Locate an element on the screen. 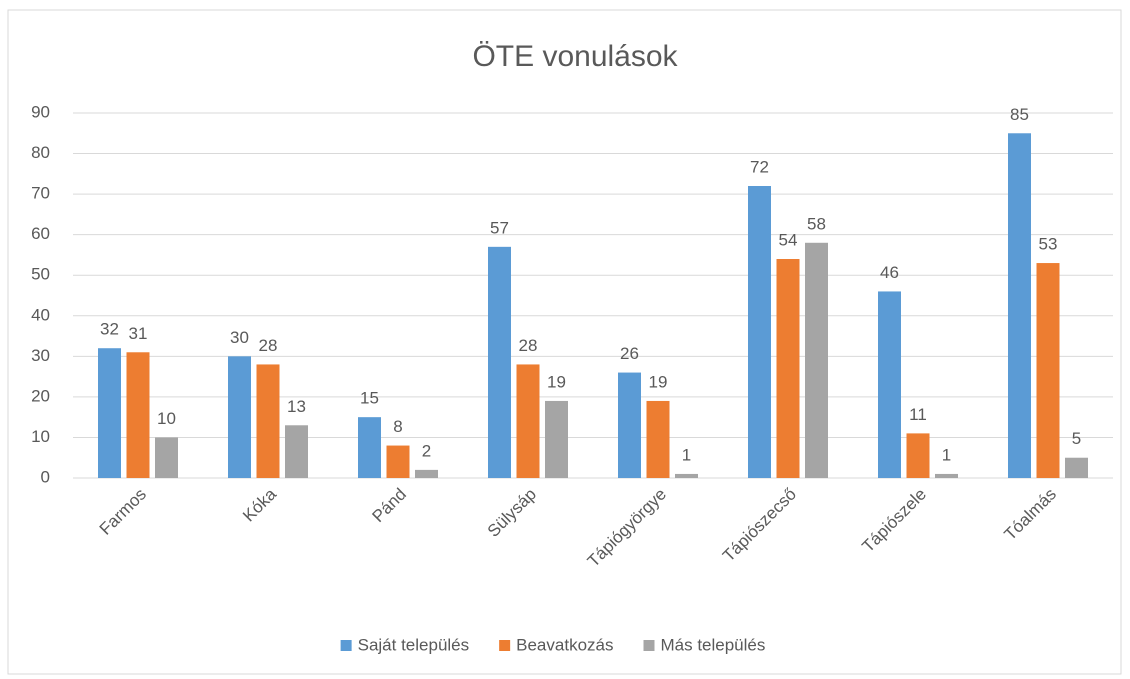 The width and height of the screenshot is (1130, 679). y-tick-label: 40 is located at coordinates (40, 314).